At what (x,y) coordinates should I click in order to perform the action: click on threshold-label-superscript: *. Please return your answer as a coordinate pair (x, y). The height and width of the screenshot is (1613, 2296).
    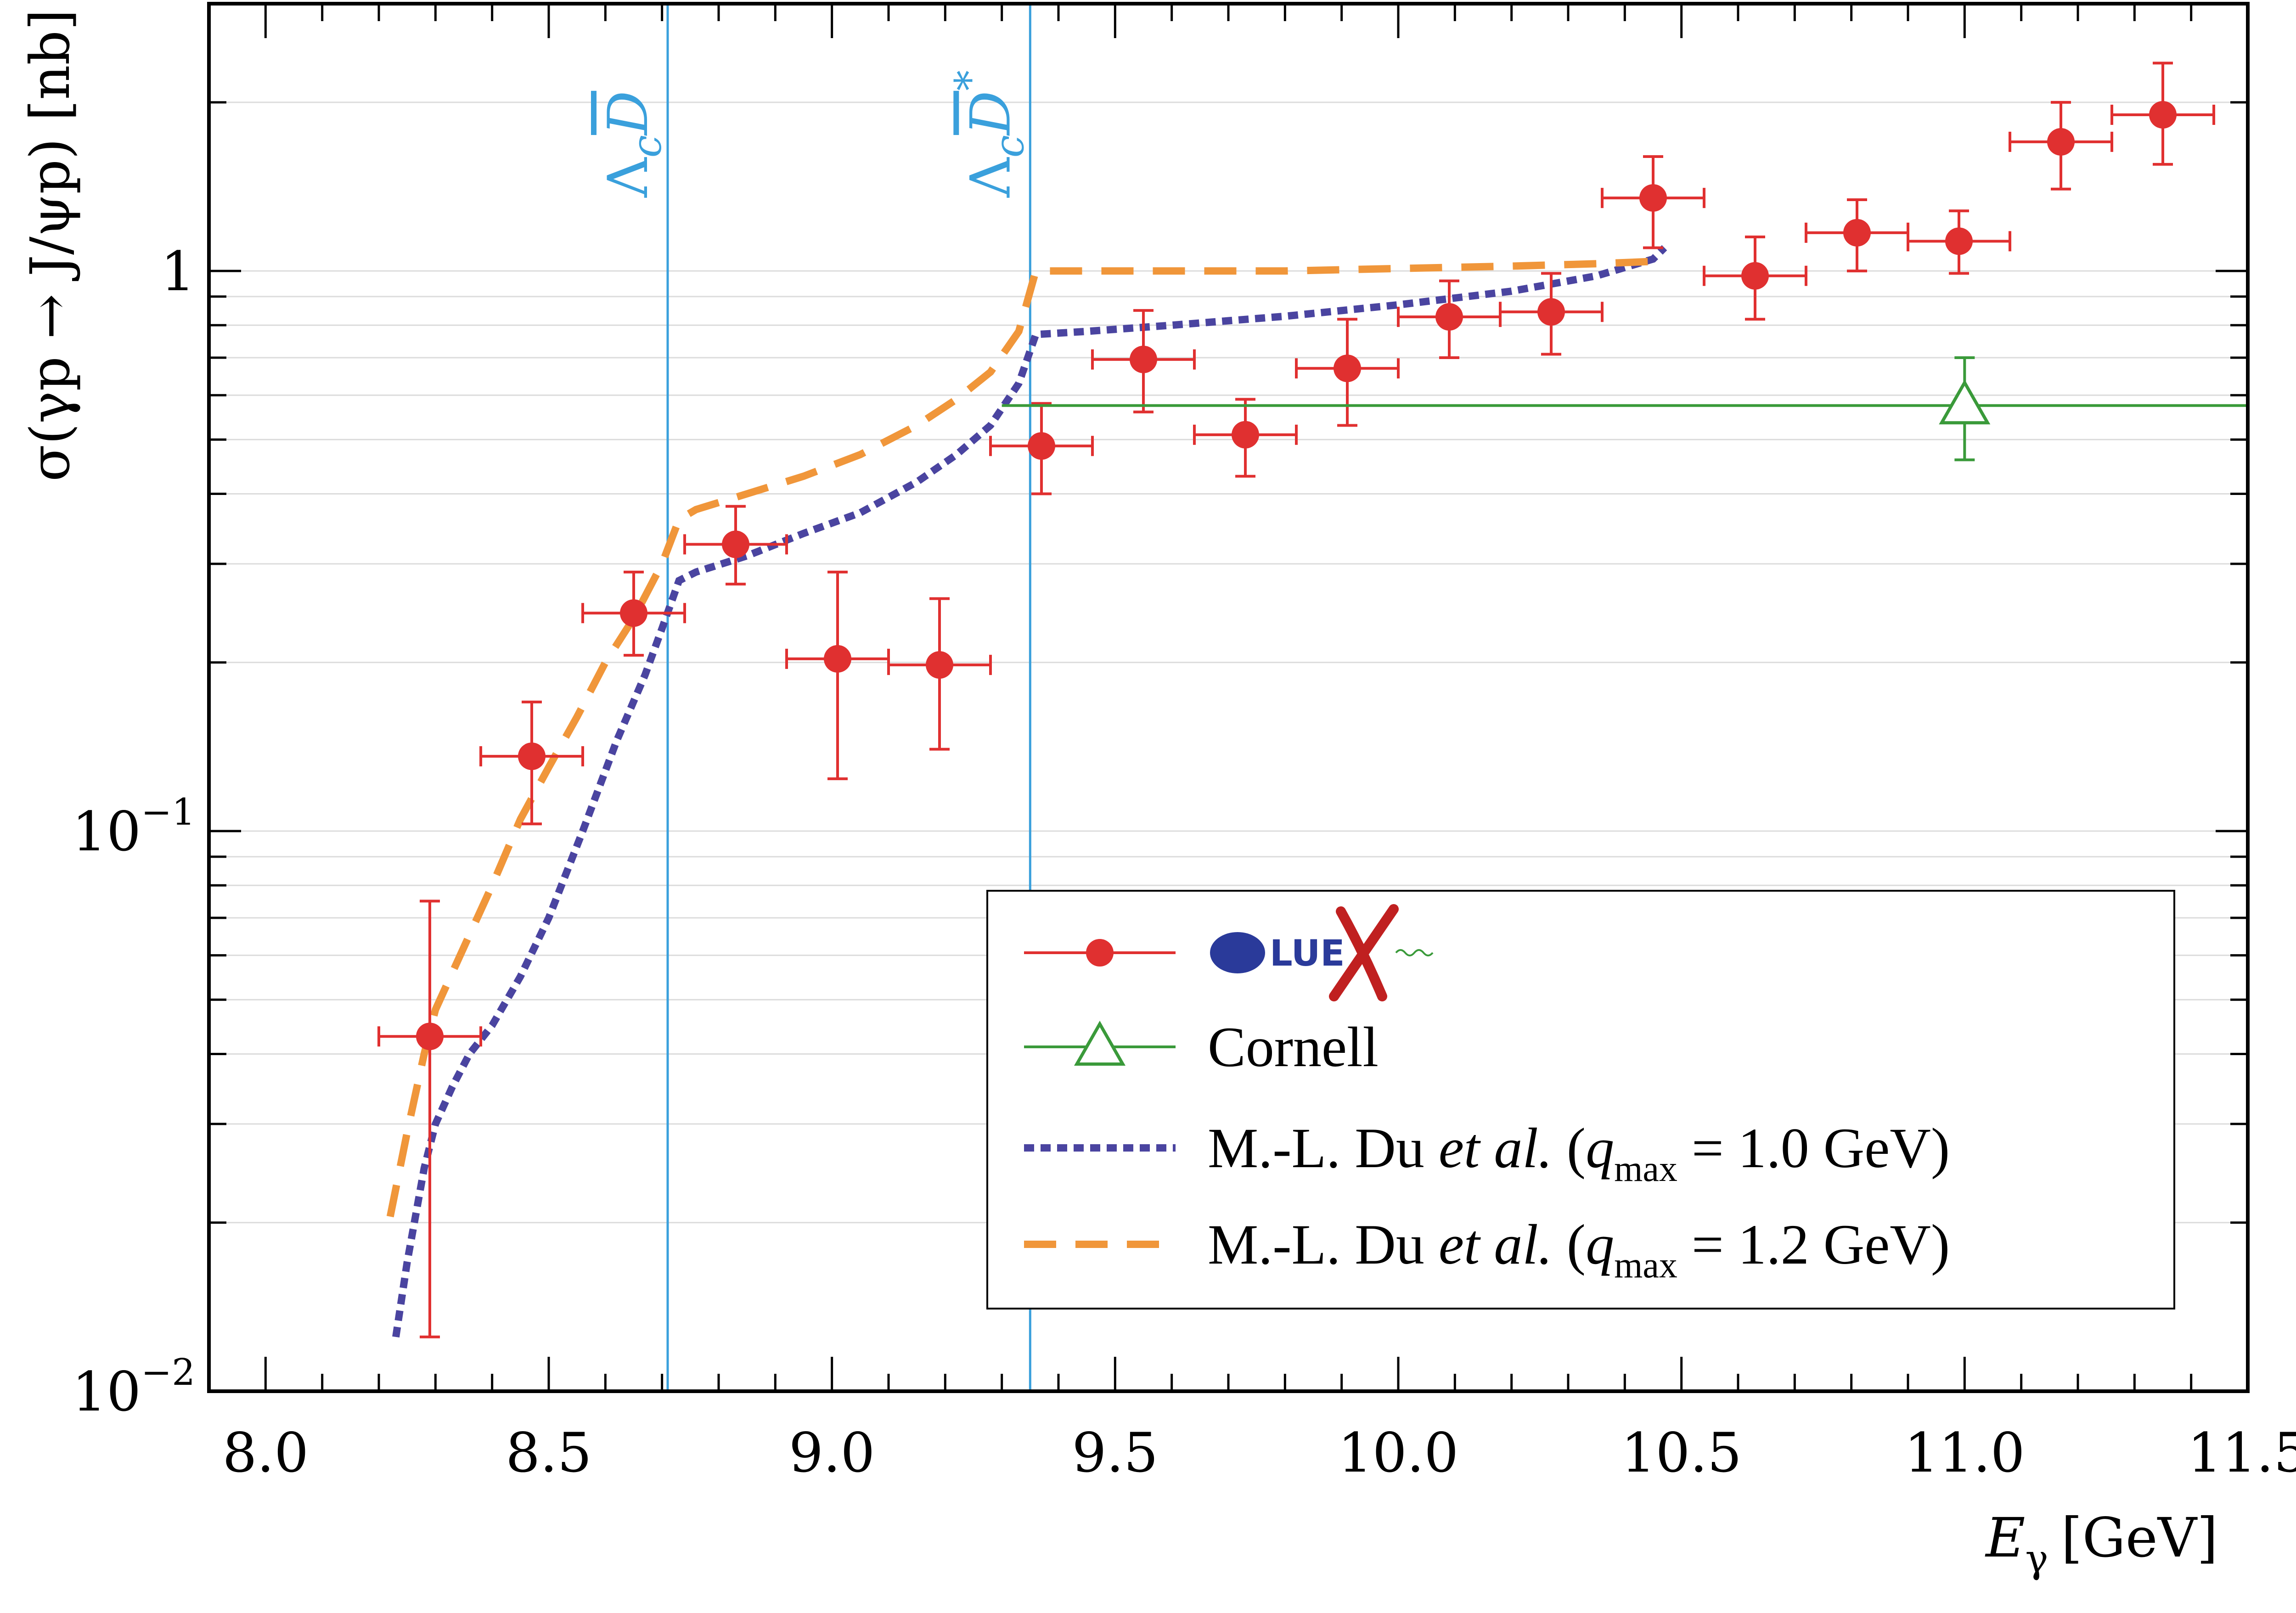
    Looking at the image, I should click on (970, 81).